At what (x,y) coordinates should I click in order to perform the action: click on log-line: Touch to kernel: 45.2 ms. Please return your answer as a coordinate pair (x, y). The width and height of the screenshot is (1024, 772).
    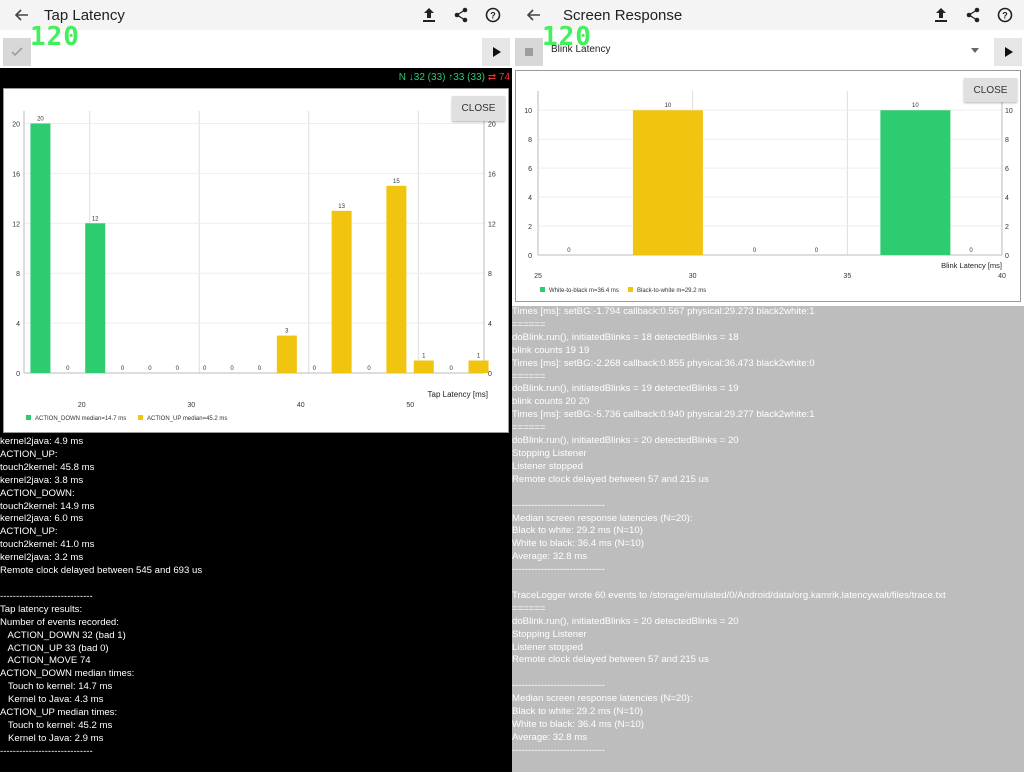
    Looking at the image, I should click on (56, 725).